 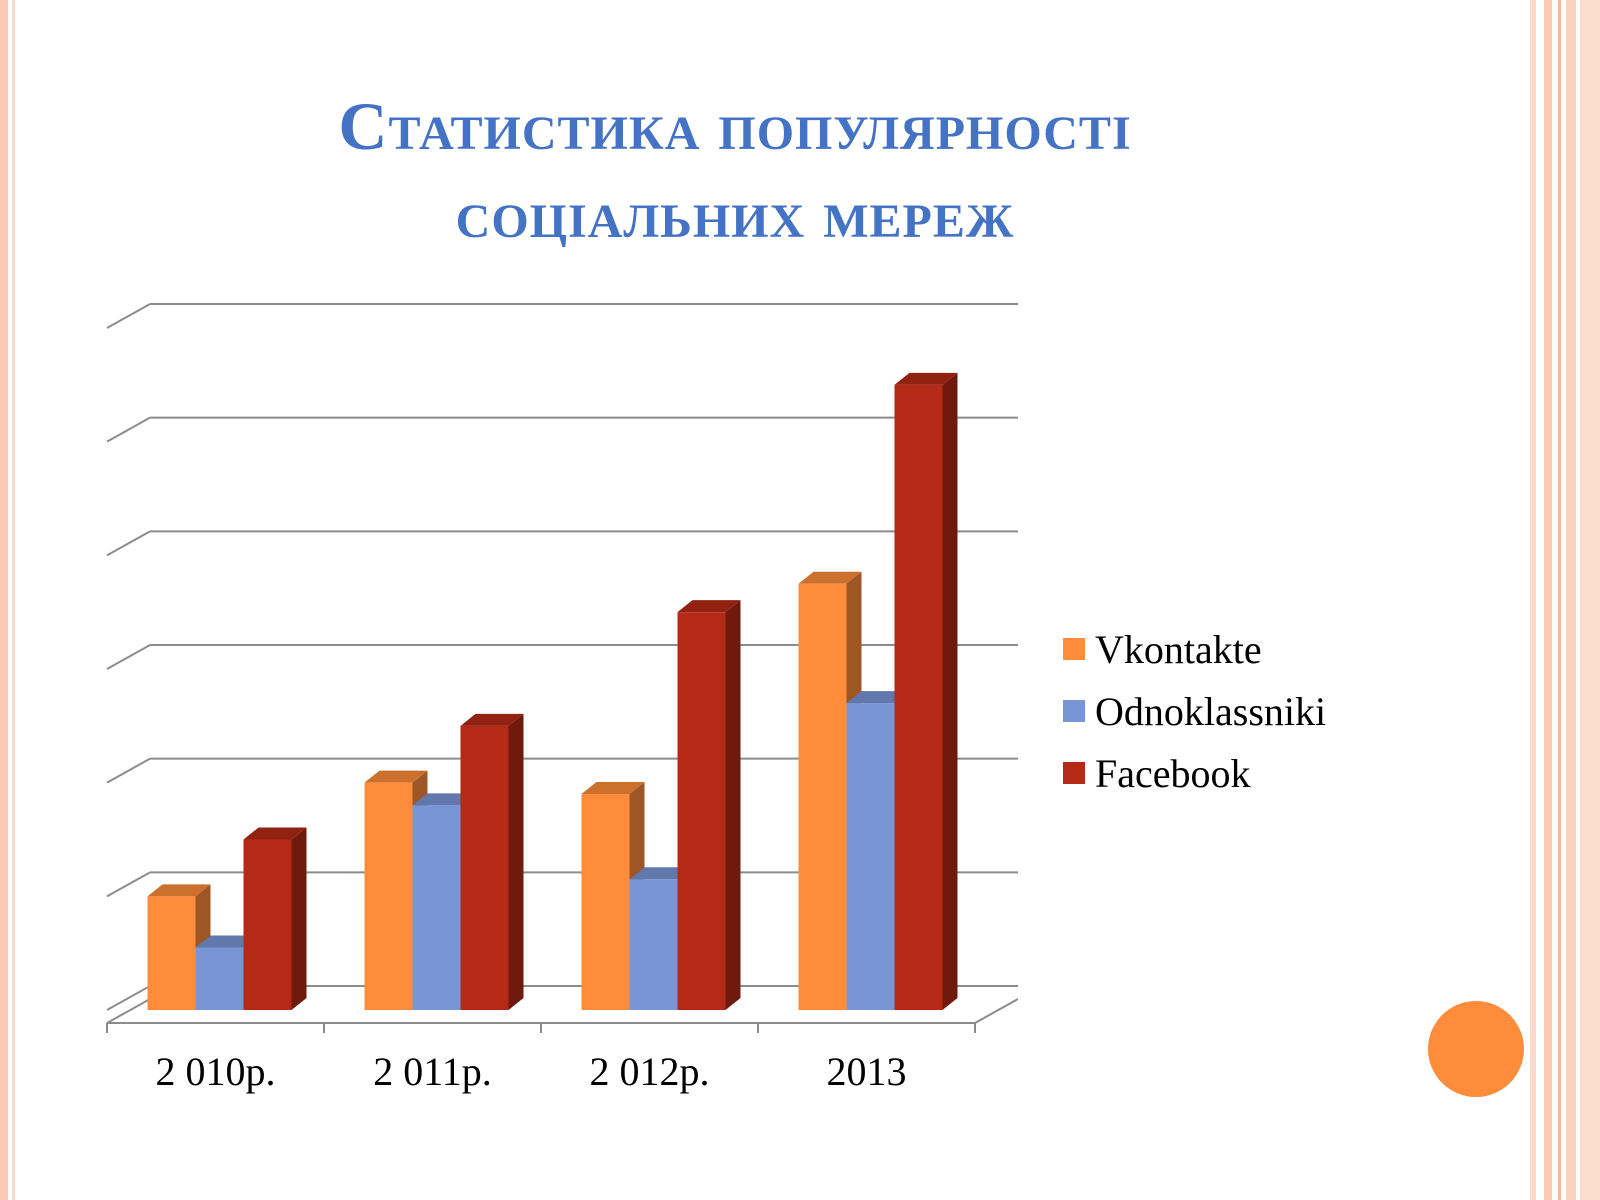 What do you see at coordinates (735, 170) in the screenshot?
I see `slide-title: Статистика популярності соціальних мереж` at bounding box center [735, 170].